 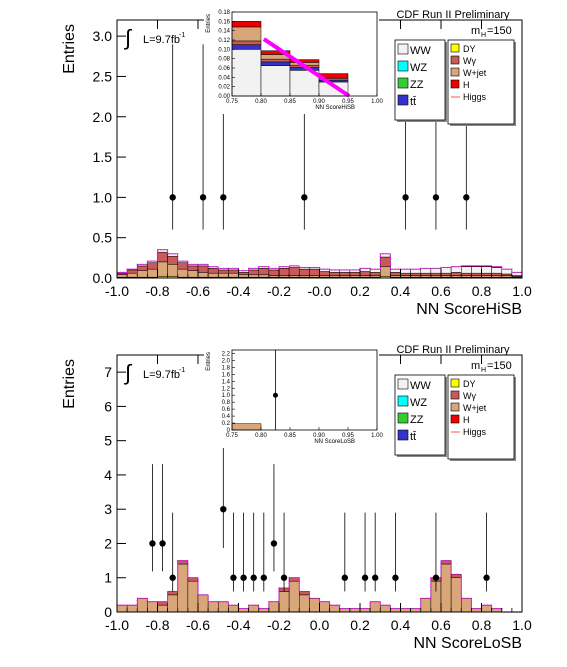 I want to click on legend-label: Wγ, so click(x=469, y=396).